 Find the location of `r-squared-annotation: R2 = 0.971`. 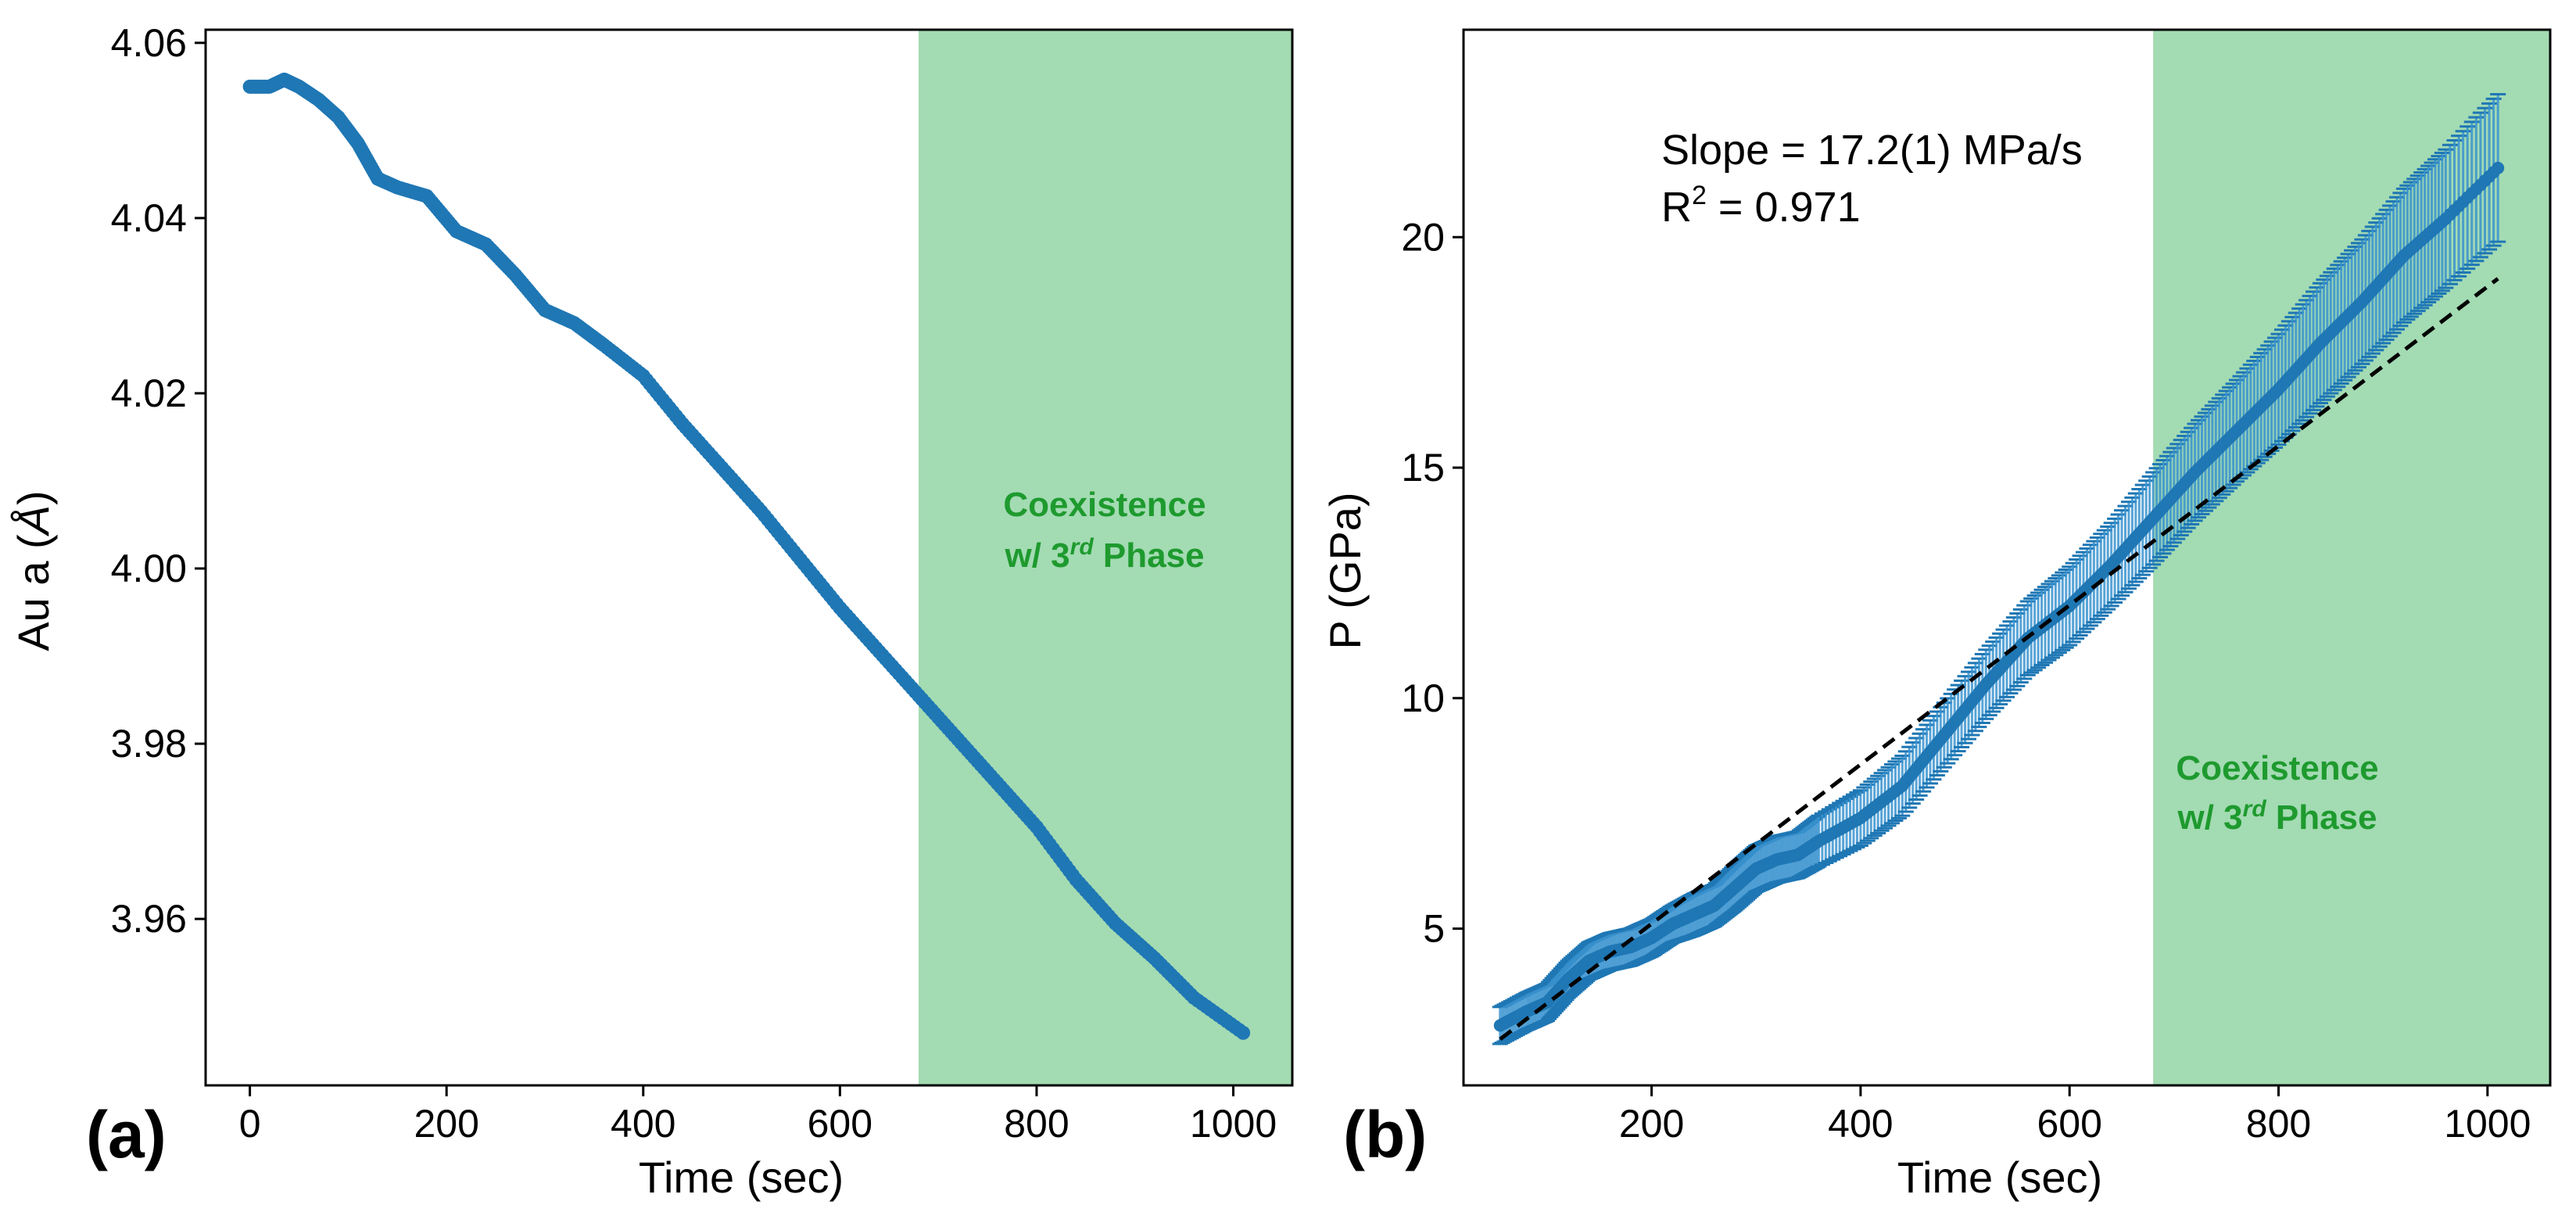

r-squared-annotation: R2 = 0.971 is located at coordinates (1761, 206).